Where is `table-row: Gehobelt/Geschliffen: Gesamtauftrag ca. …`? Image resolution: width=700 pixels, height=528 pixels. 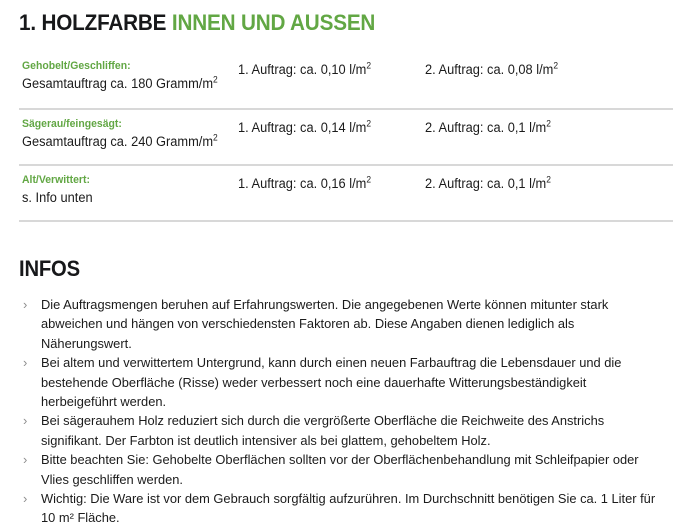
table-row: Gehobelt/Geschliffen: Gesamtauftrag ca. … is located at coordinates (346, 80).